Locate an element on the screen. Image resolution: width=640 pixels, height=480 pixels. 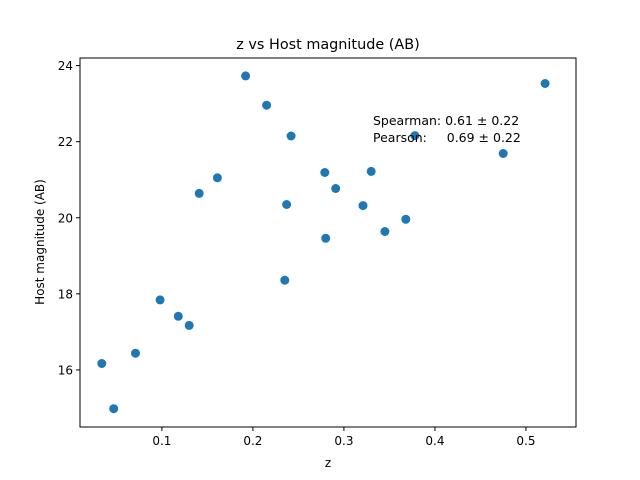
y-tick-label: 24 is located at coordinates (65, 66).